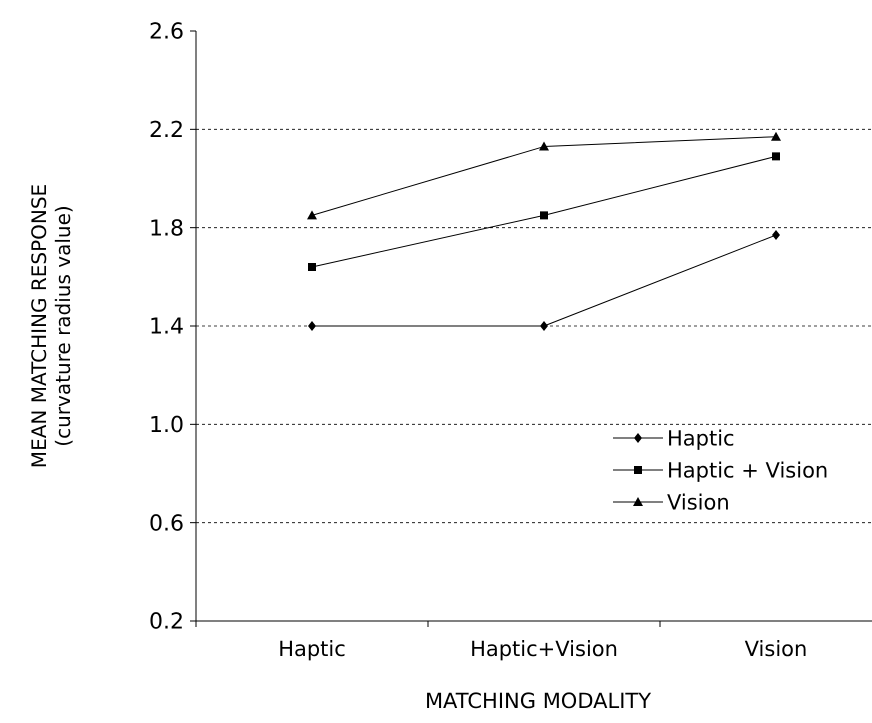 This screenshot has height=723, width=872. Describe the element at coordinates (747, 470) in the screenshot. I see `legend-label: Haptic + Vision` at that location.